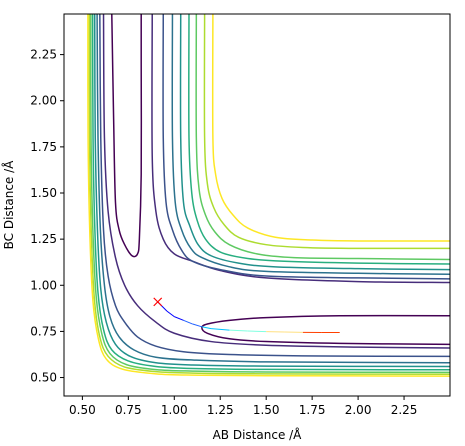  I want to click on y-tick-label: 1.00, so click(43, 285).